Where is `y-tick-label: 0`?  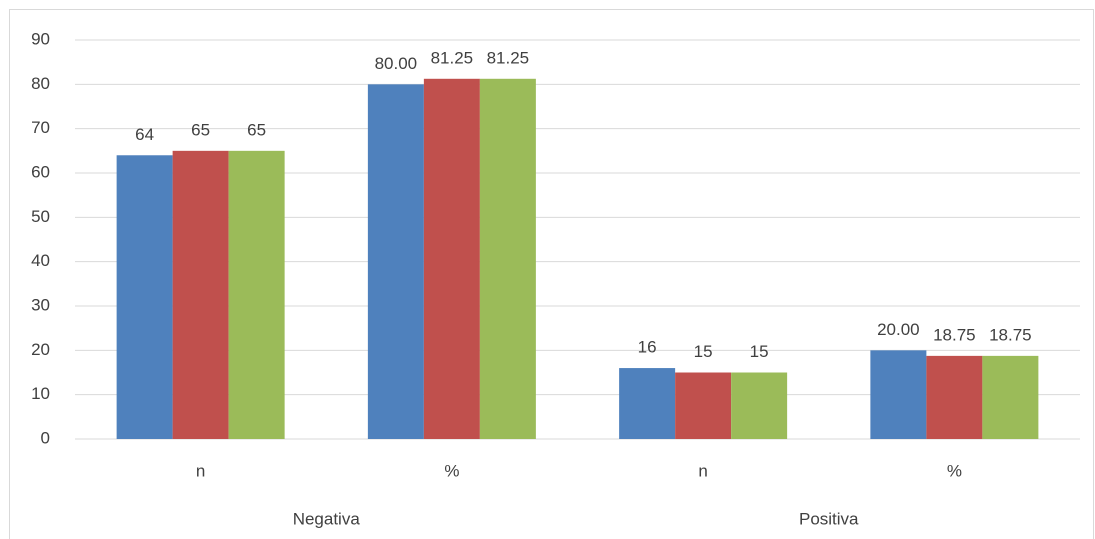 y-tick-label: 0 is located at coordinates (45, 437).